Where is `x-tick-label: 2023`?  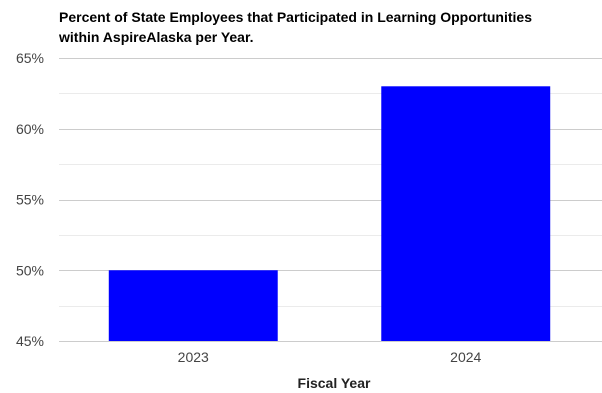 x-tick-label: 2023 is located at coordinates (193, 357).